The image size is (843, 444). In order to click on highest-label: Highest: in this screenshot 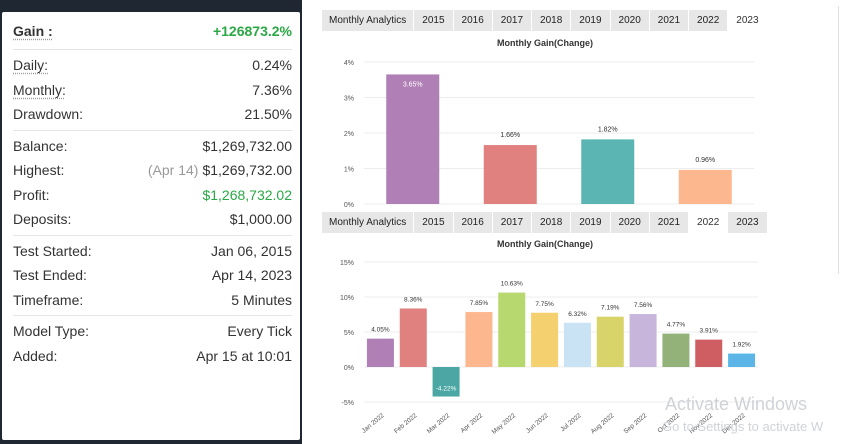, I will do `click(39, 170)`.